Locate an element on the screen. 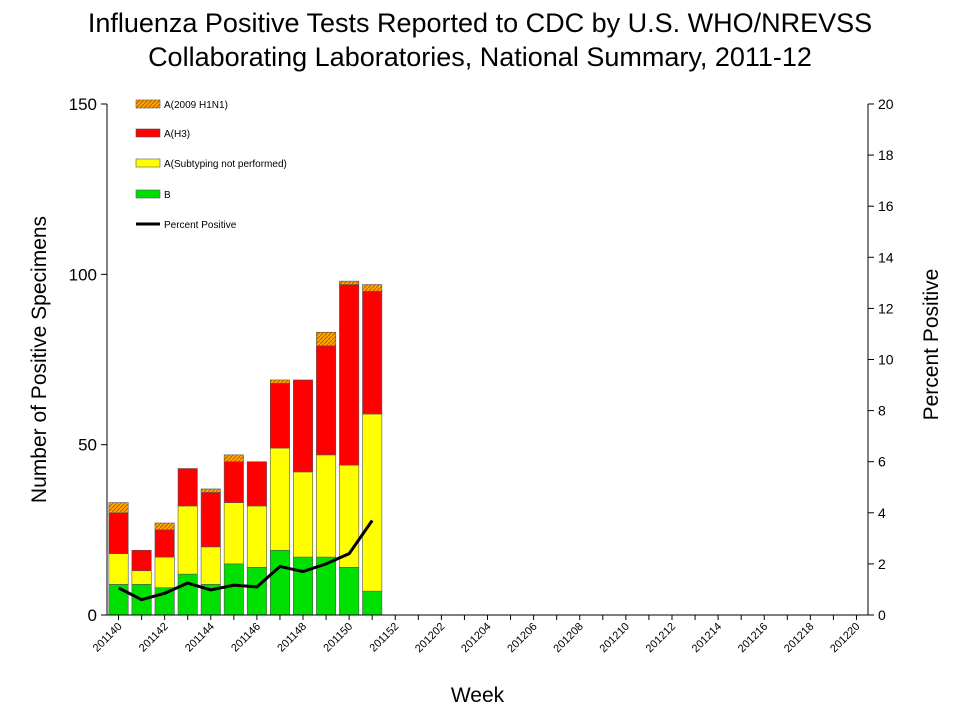  y2-axis-title: Percent Positive is located at coordinates (931, 345).